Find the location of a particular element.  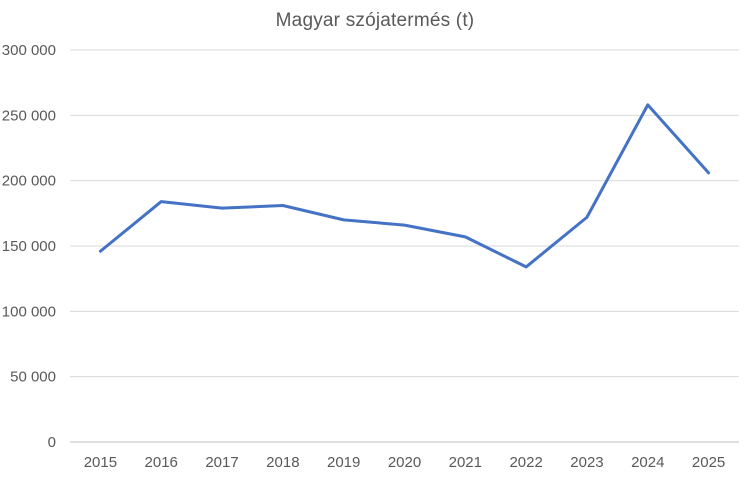

y-axis-tick-label: 150 000 is located at coordinates (29, 246).